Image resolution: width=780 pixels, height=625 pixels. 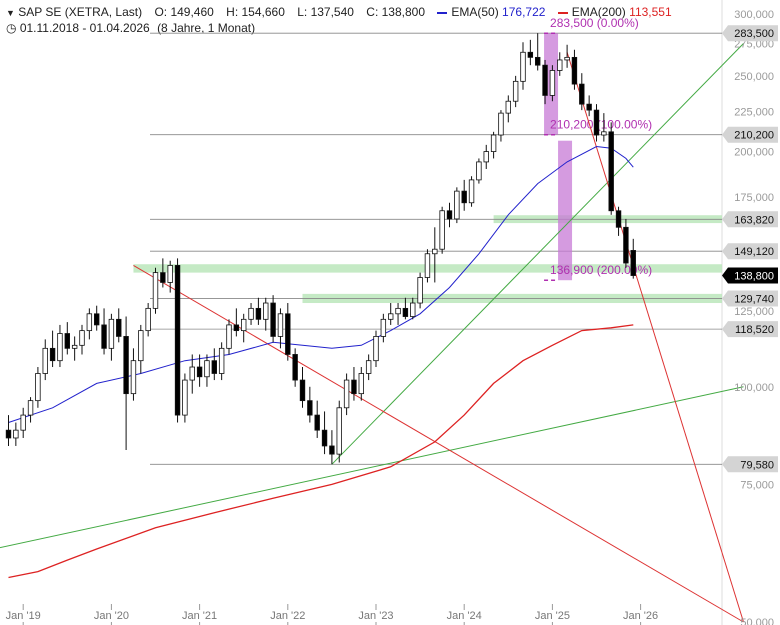 I want to click on ema50-label: EMA(50), so click(x=475, y=12).